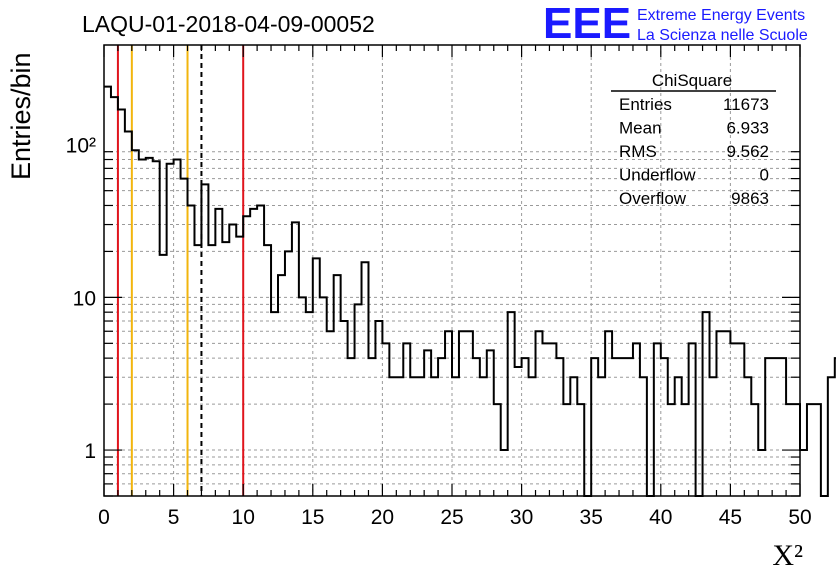 This screenshot has height=572, width=836. I want to click on stats-value: 6.933, so click(747, 128).